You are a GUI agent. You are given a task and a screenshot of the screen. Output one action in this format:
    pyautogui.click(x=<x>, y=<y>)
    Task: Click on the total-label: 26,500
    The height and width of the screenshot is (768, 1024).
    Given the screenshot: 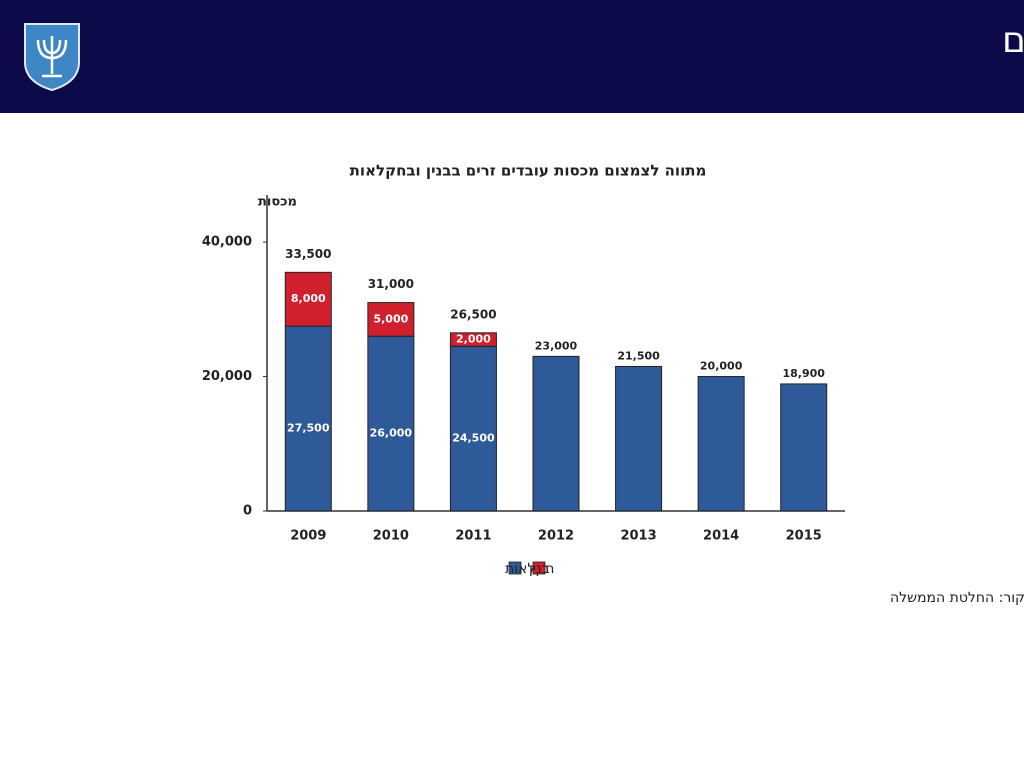 What is the action you would take?
    pyautogui.click(x=473, y=314)
    